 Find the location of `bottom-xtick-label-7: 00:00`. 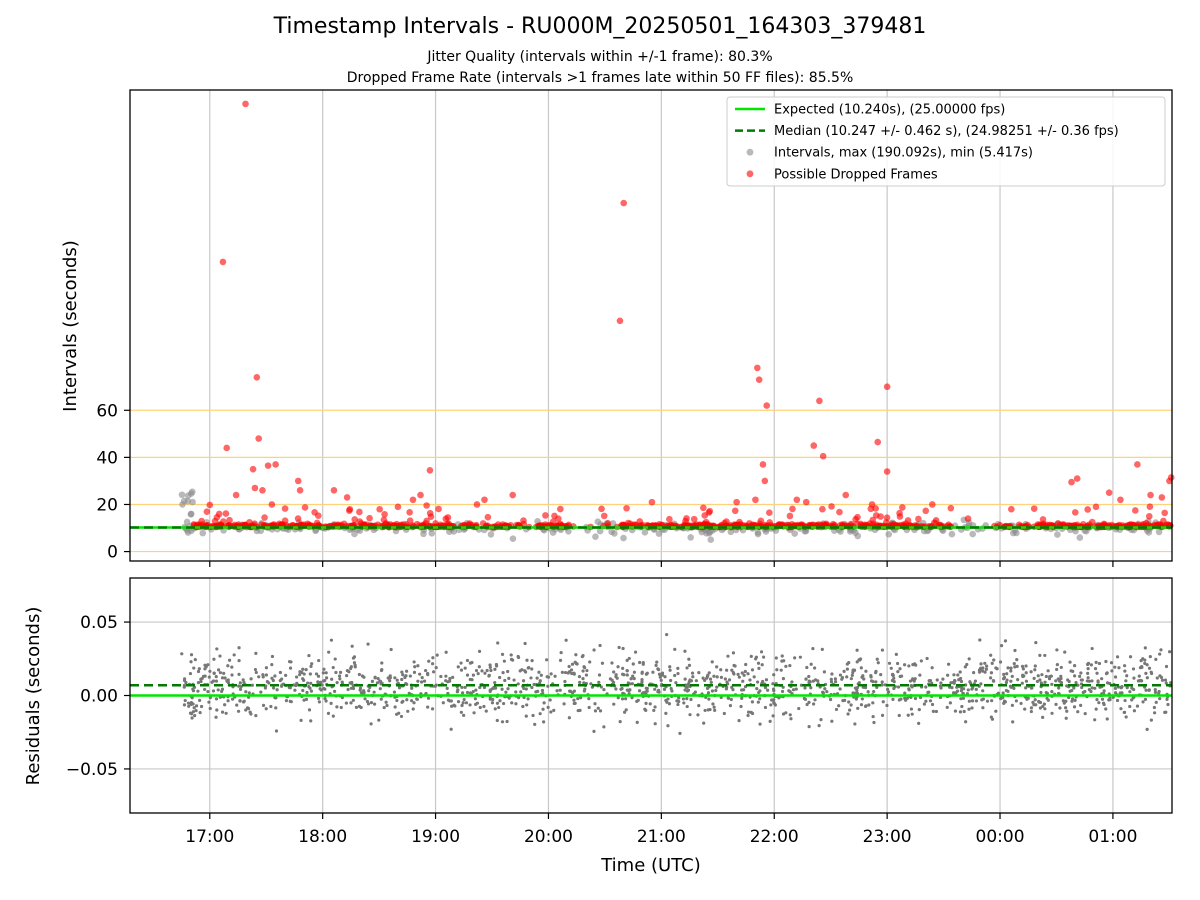

bottom-xtick-label-7: 00:00 is located at coordinates (1000, 837).